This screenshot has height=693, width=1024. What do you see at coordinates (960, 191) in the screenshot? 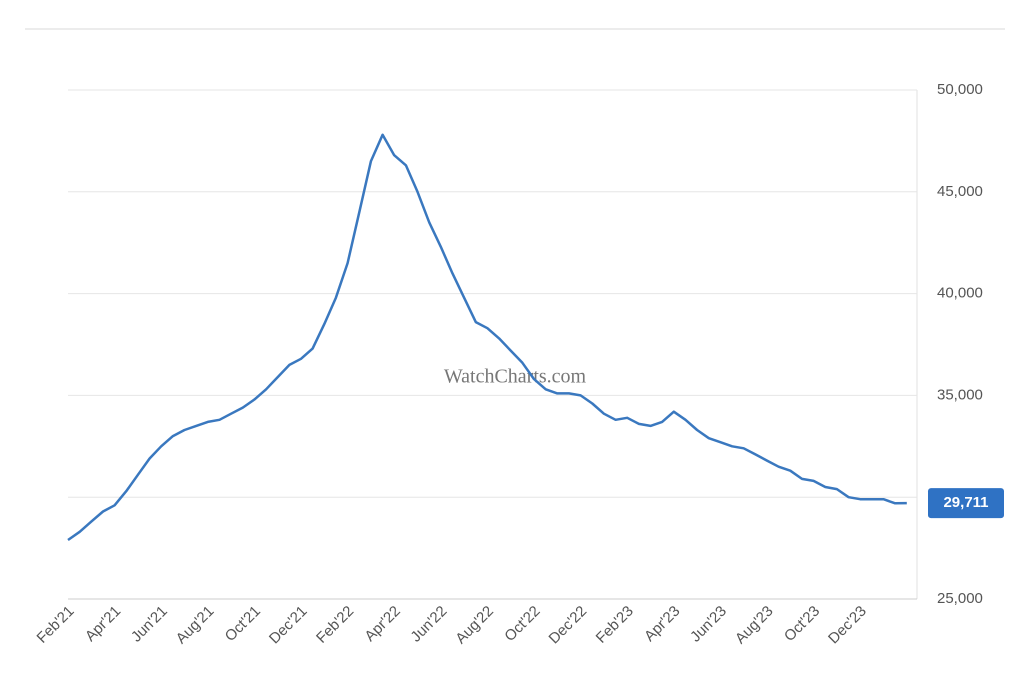
I see `y-tick-label: 45,000` at bounding box center [960, 191].